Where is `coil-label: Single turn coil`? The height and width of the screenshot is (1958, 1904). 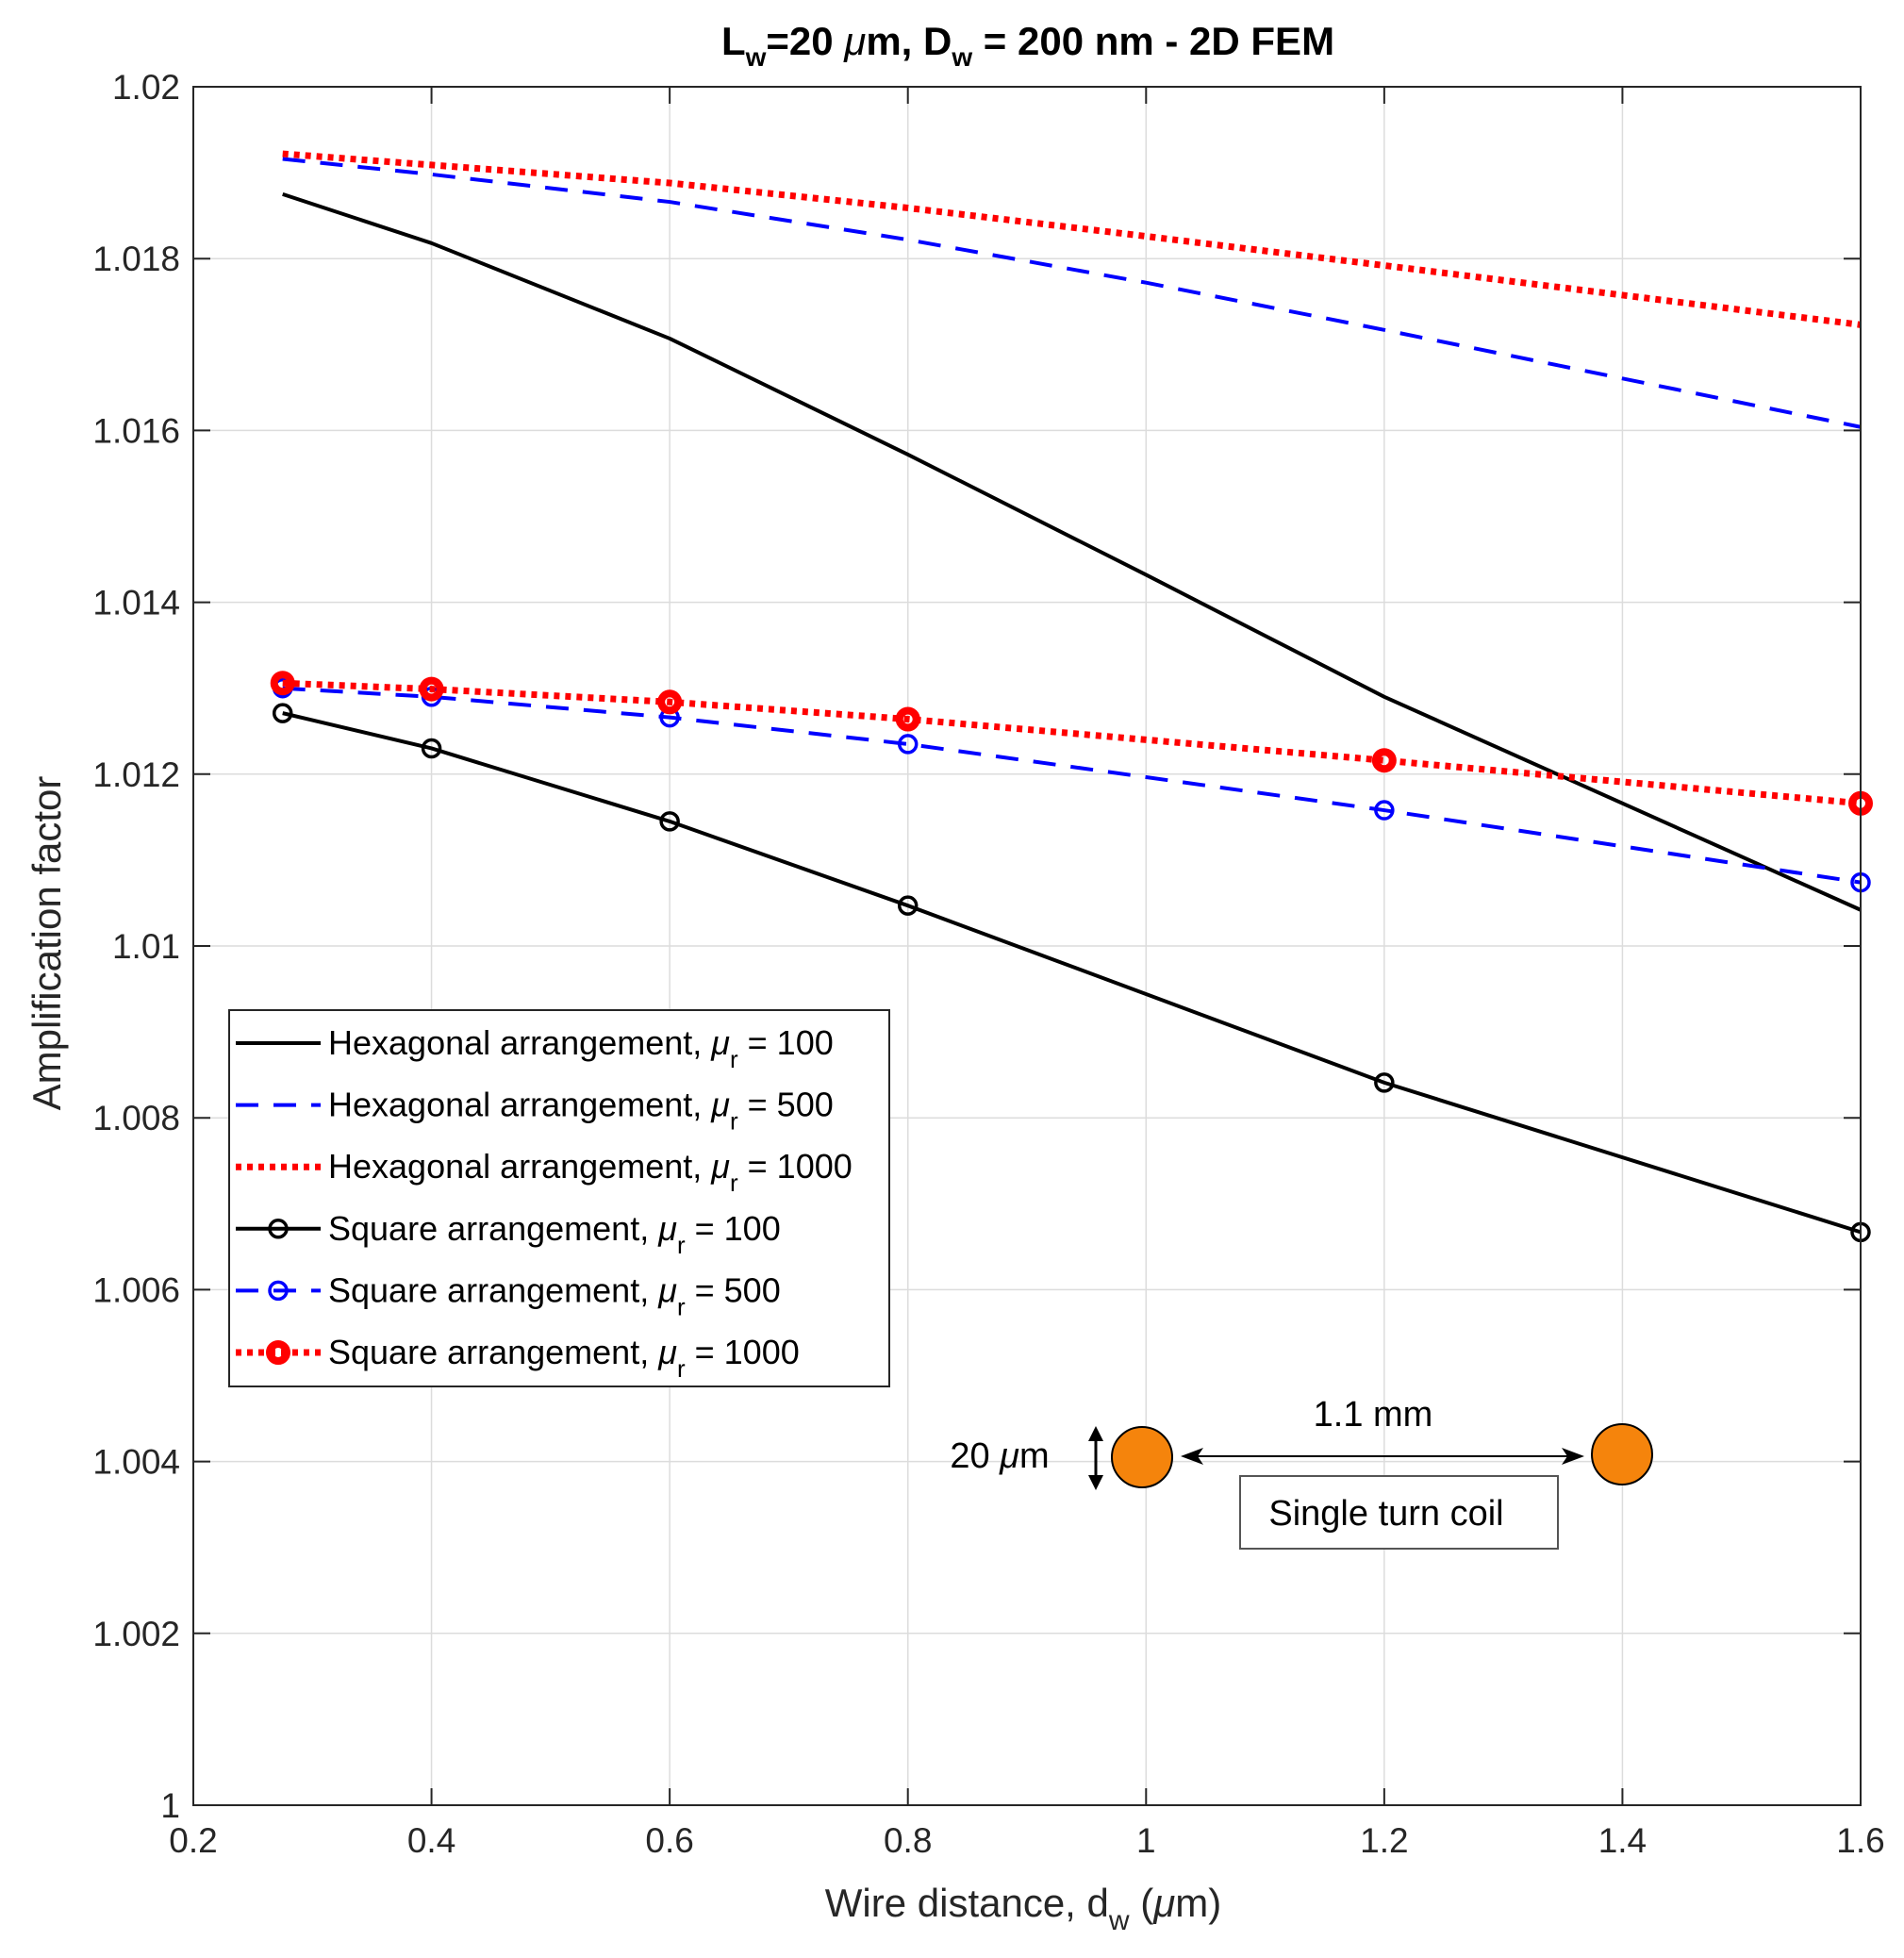
coil-label: Single turn coil is located at coordinates (1385, 1514).